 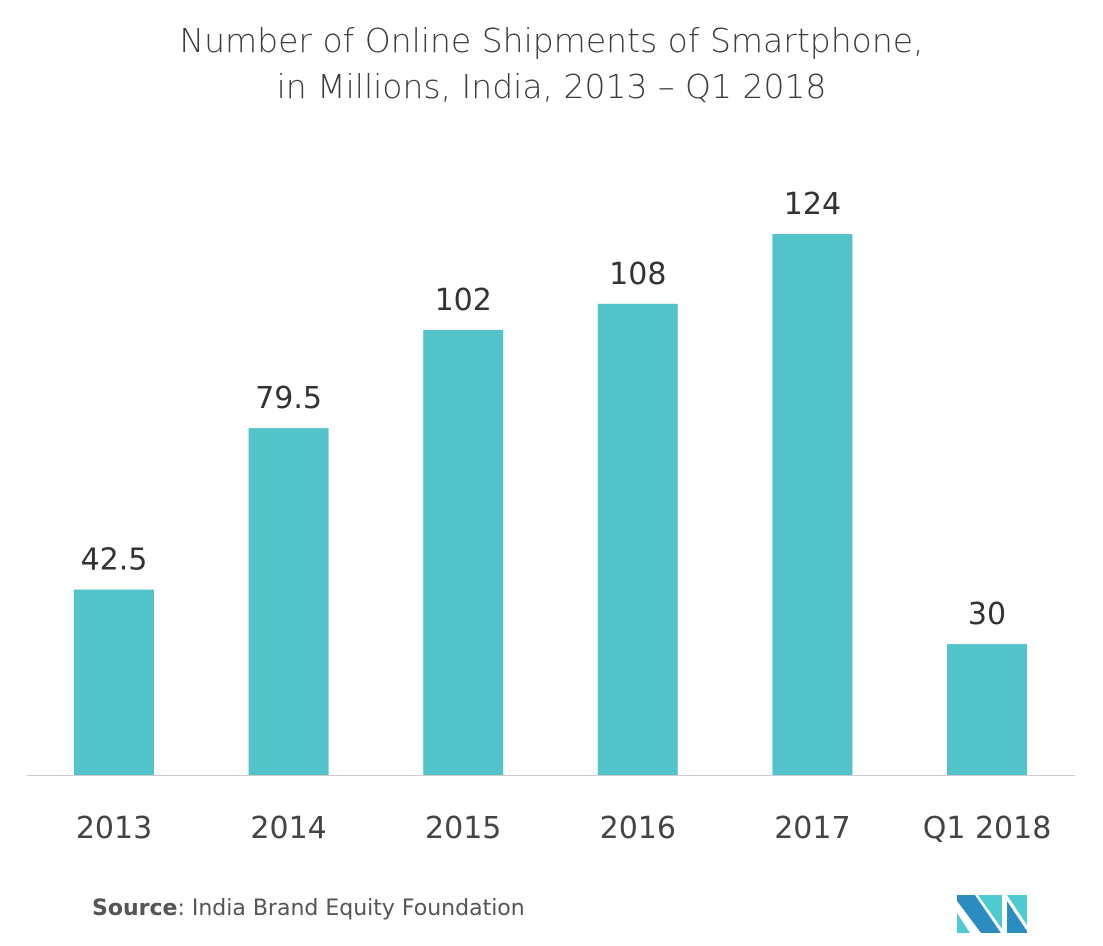 What do you see at coordinates (463, 828) in the screenshot?
I see `x-tick-label: 2015` at bounding box center [463, 828].